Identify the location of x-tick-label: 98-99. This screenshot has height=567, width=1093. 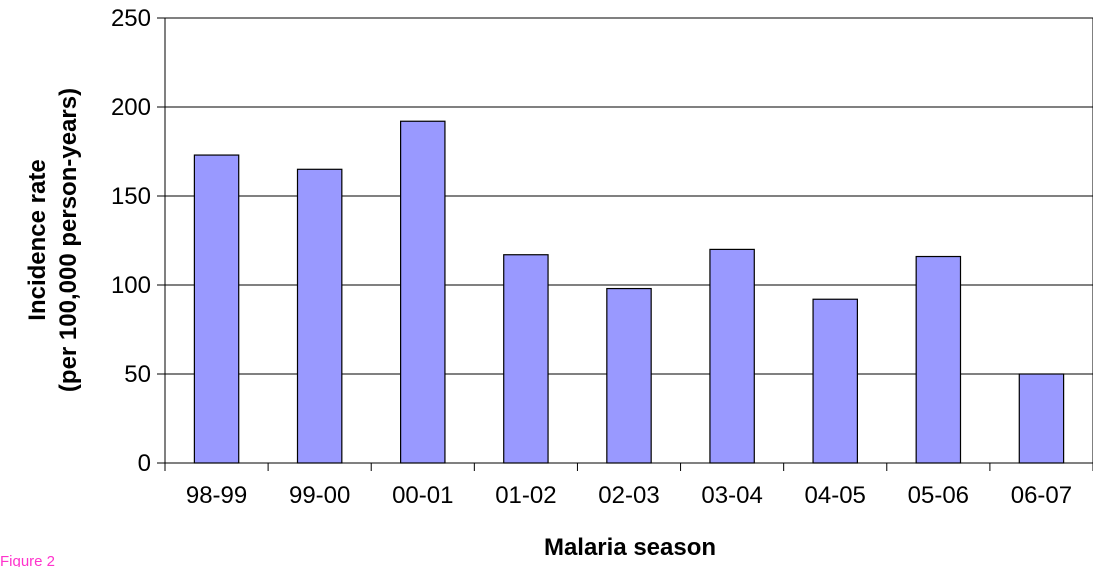
(216, 495).